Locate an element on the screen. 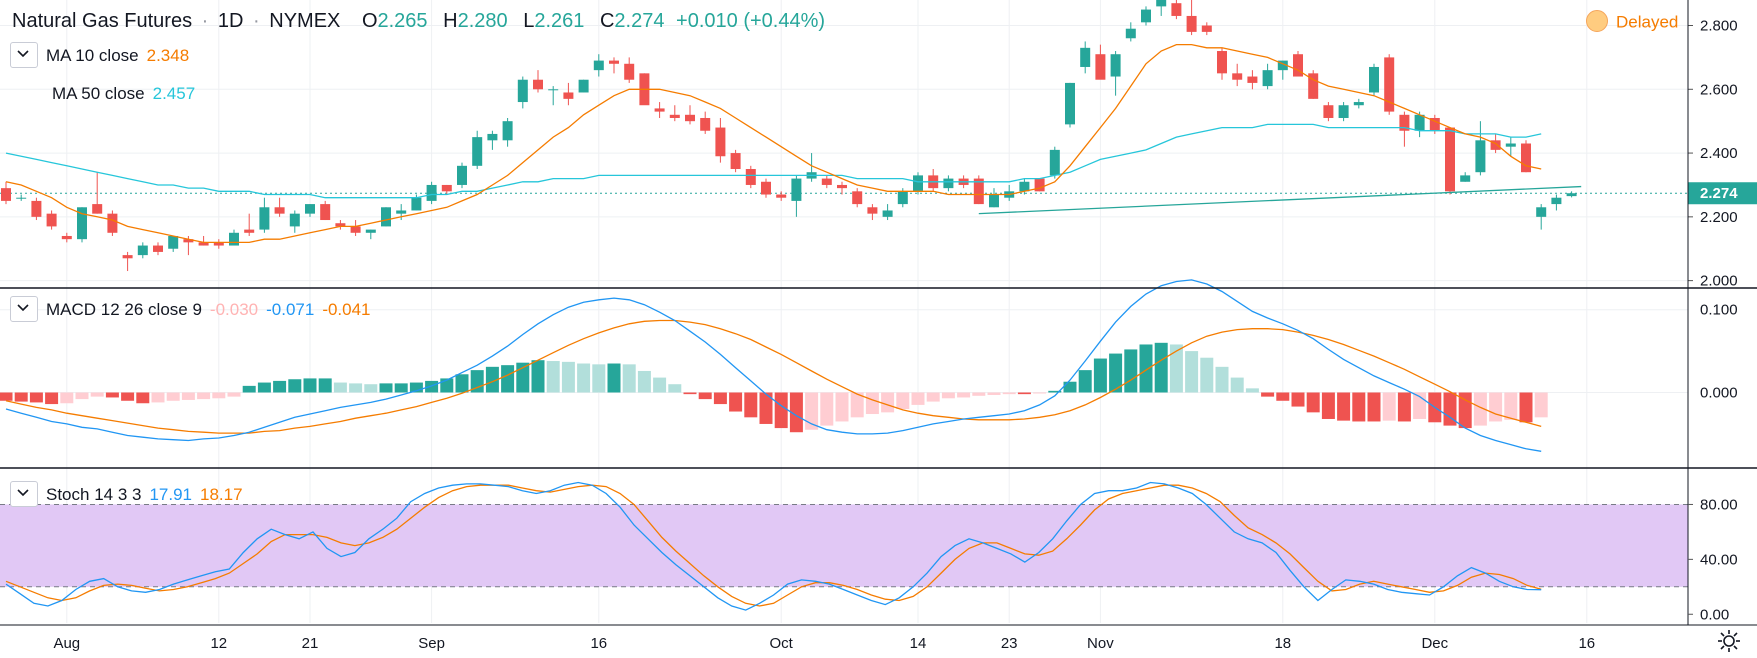  ma50-line is located at coordinates (773, 161).